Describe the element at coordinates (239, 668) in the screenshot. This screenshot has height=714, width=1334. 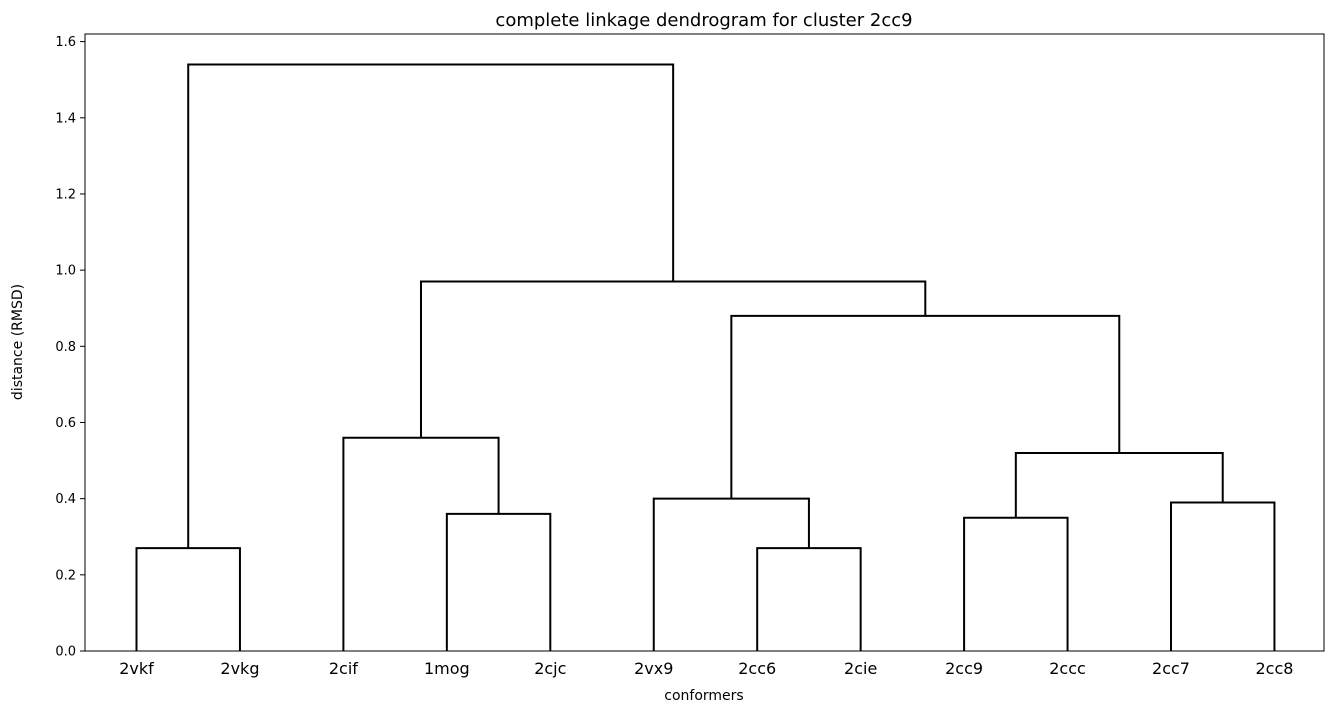
I see `leaf-label: 2vkg` at that location.